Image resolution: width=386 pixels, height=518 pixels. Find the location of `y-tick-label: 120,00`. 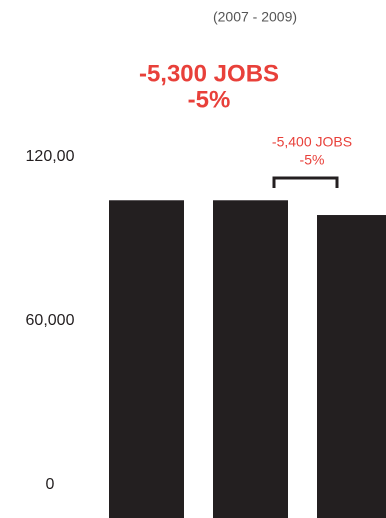

y-tick-label: 120,00 is located at coordinates (50, 156).